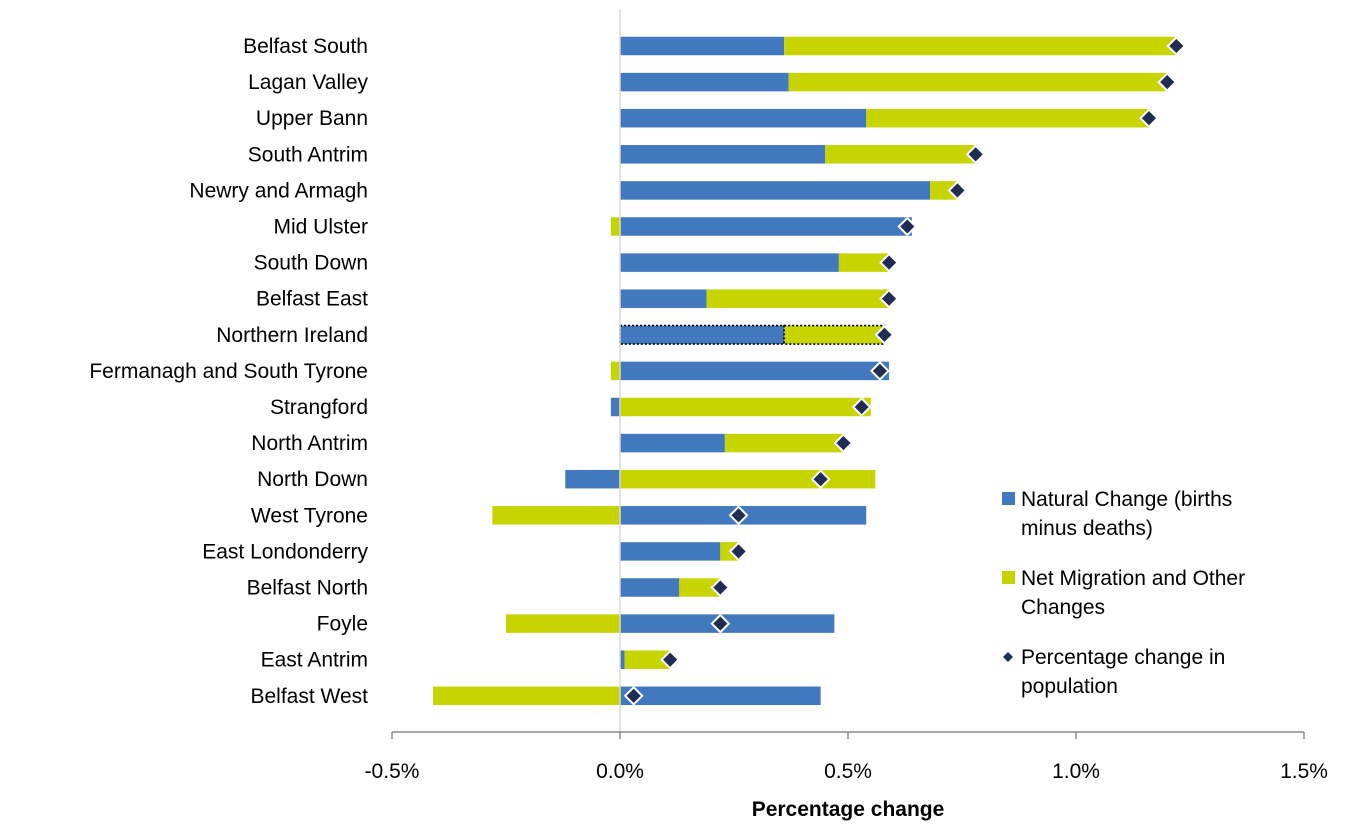  I want to click on x-tick-label: 1.5%, so click(1304, 771).